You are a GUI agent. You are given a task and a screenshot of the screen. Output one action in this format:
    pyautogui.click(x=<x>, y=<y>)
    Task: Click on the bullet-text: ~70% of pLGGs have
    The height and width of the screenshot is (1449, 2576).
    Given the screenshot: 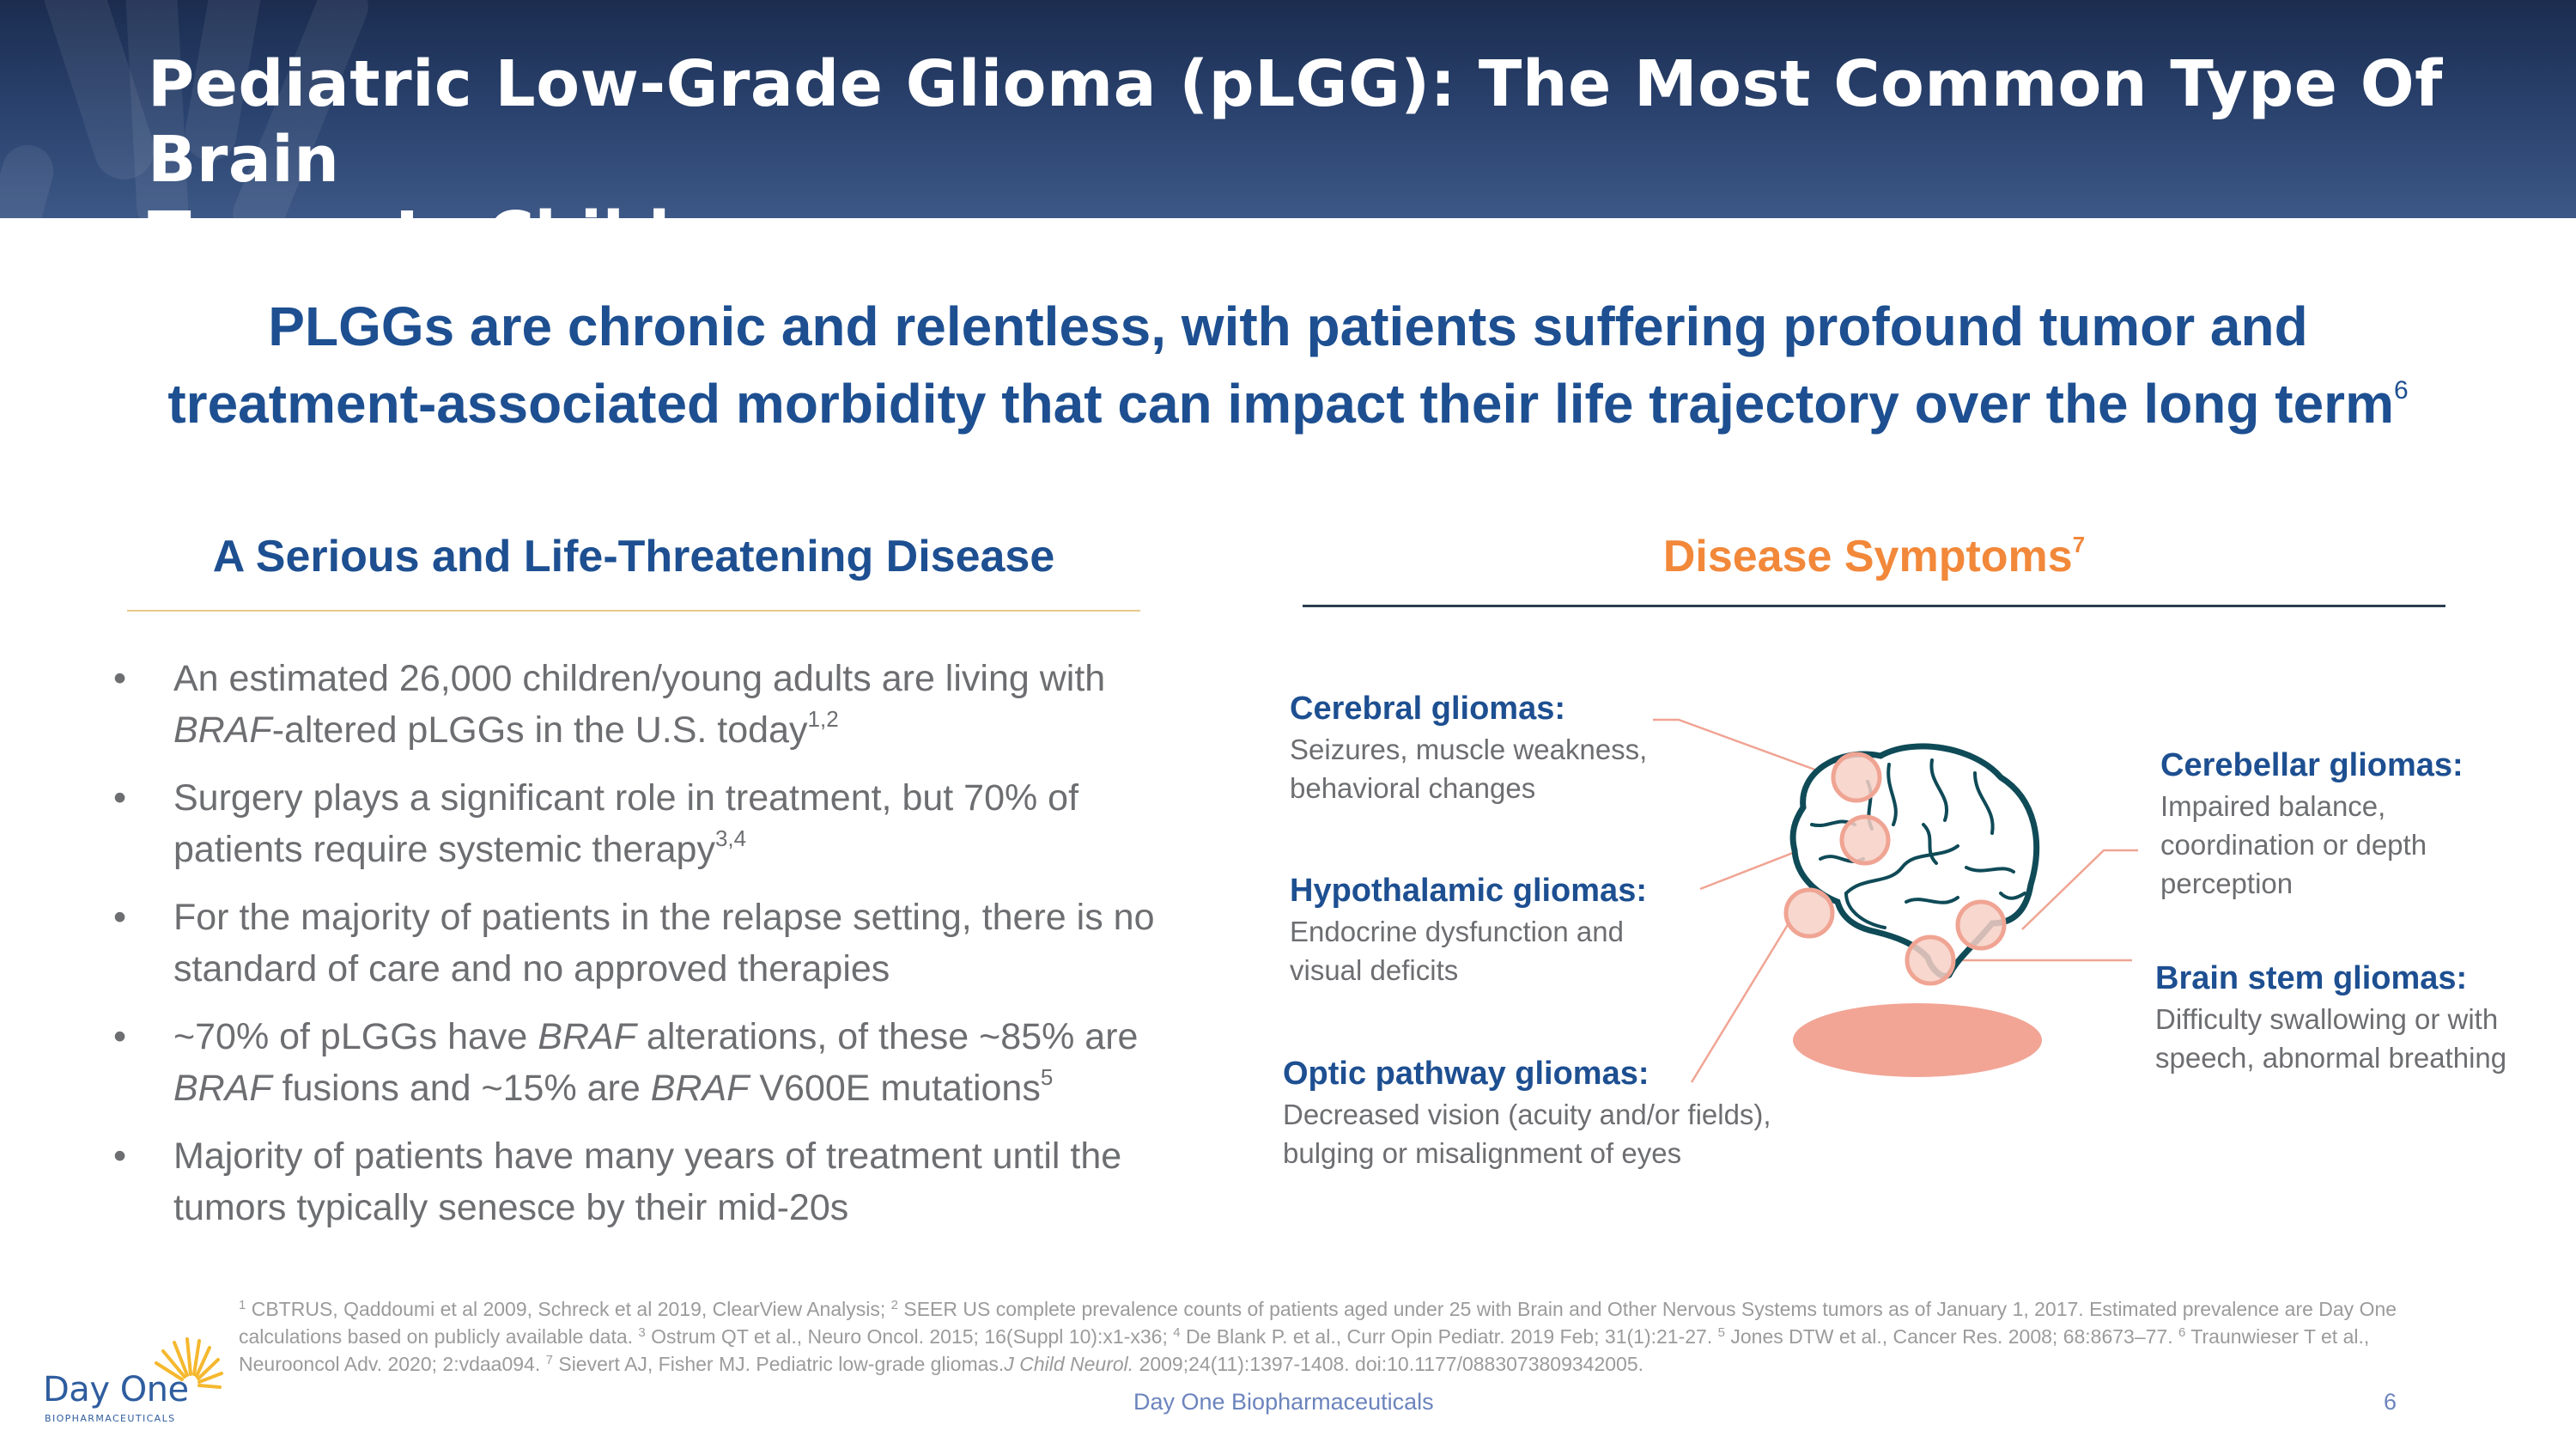 What is the action you would take?
    pyautogui.click(x=355, y=1036)
    